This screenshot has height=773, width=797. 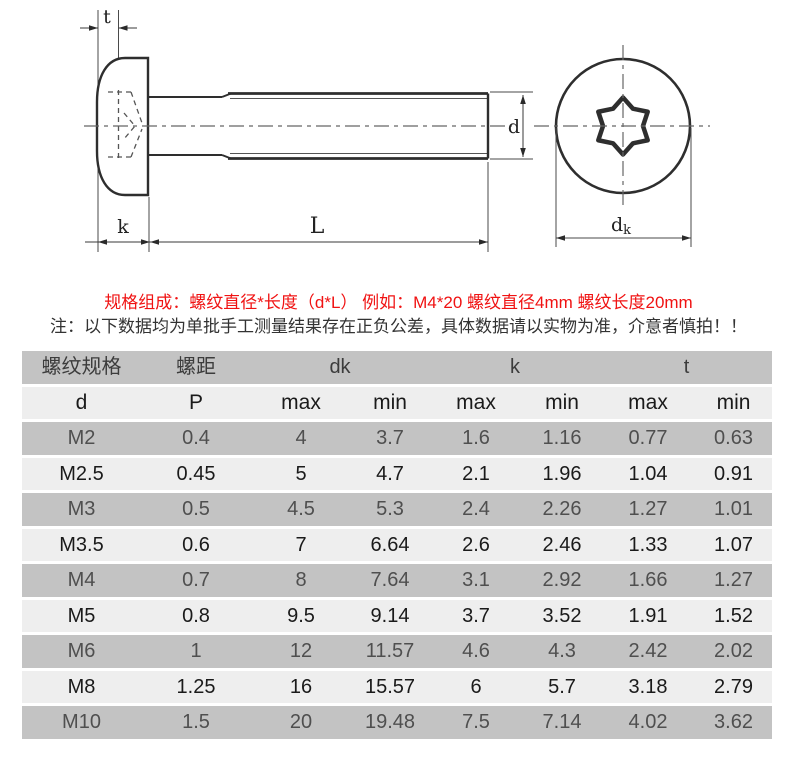 I want to click on table-row: M4 0.7 8 7.64 3.1 2.92 1.66 1.27, so click(x=397, y=580).